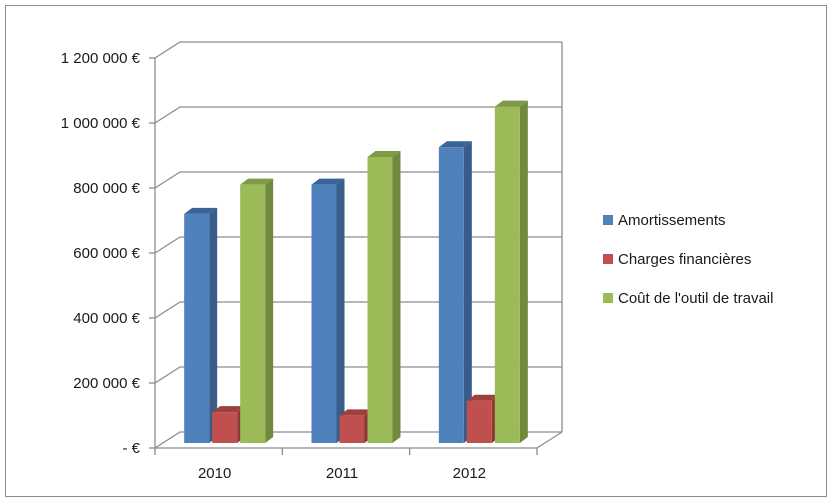 The height and width of the screenshot is (504, 834). I want to click on floor-edge, so click(549, 440).